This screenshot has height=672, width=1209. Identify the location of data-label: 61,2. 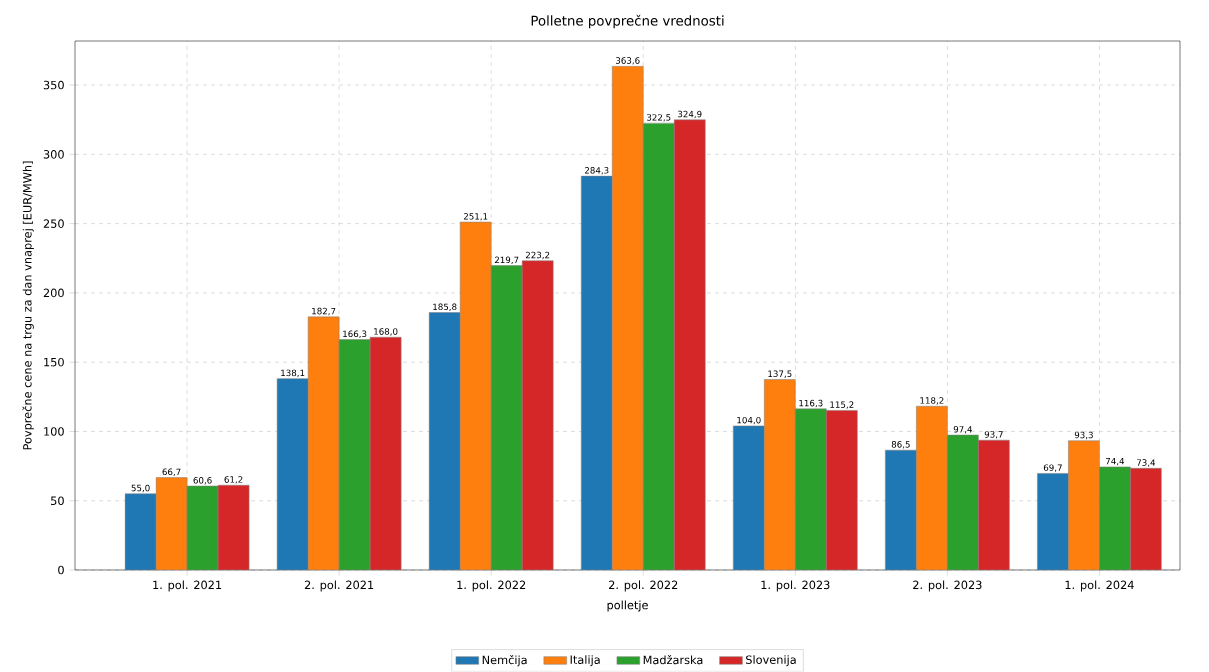
(233, 480).